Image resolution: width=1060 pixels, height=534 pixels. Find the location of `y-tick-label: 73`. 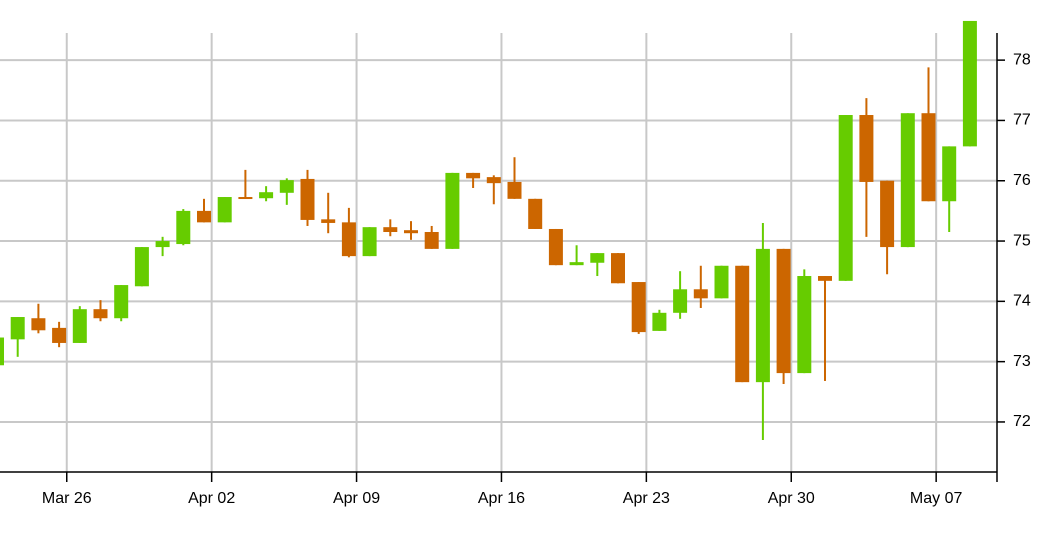

y-tick-label: 73 is located at coordinates (1022, 361).